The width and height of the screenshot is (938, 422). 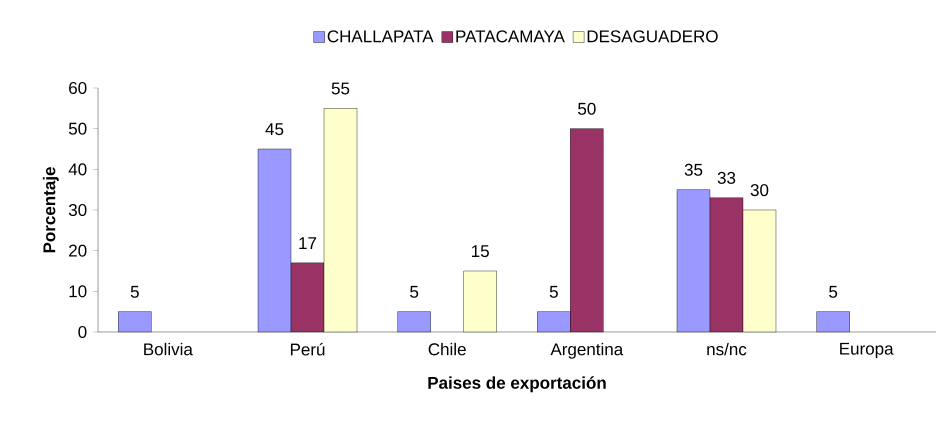 I want to click on y-tick-label: 20, so click(x=77, y=250).